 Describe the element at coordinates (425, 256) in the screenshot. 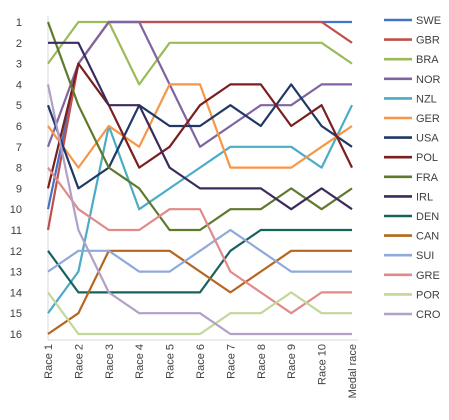

I see `legend-label: SUI` at that location.